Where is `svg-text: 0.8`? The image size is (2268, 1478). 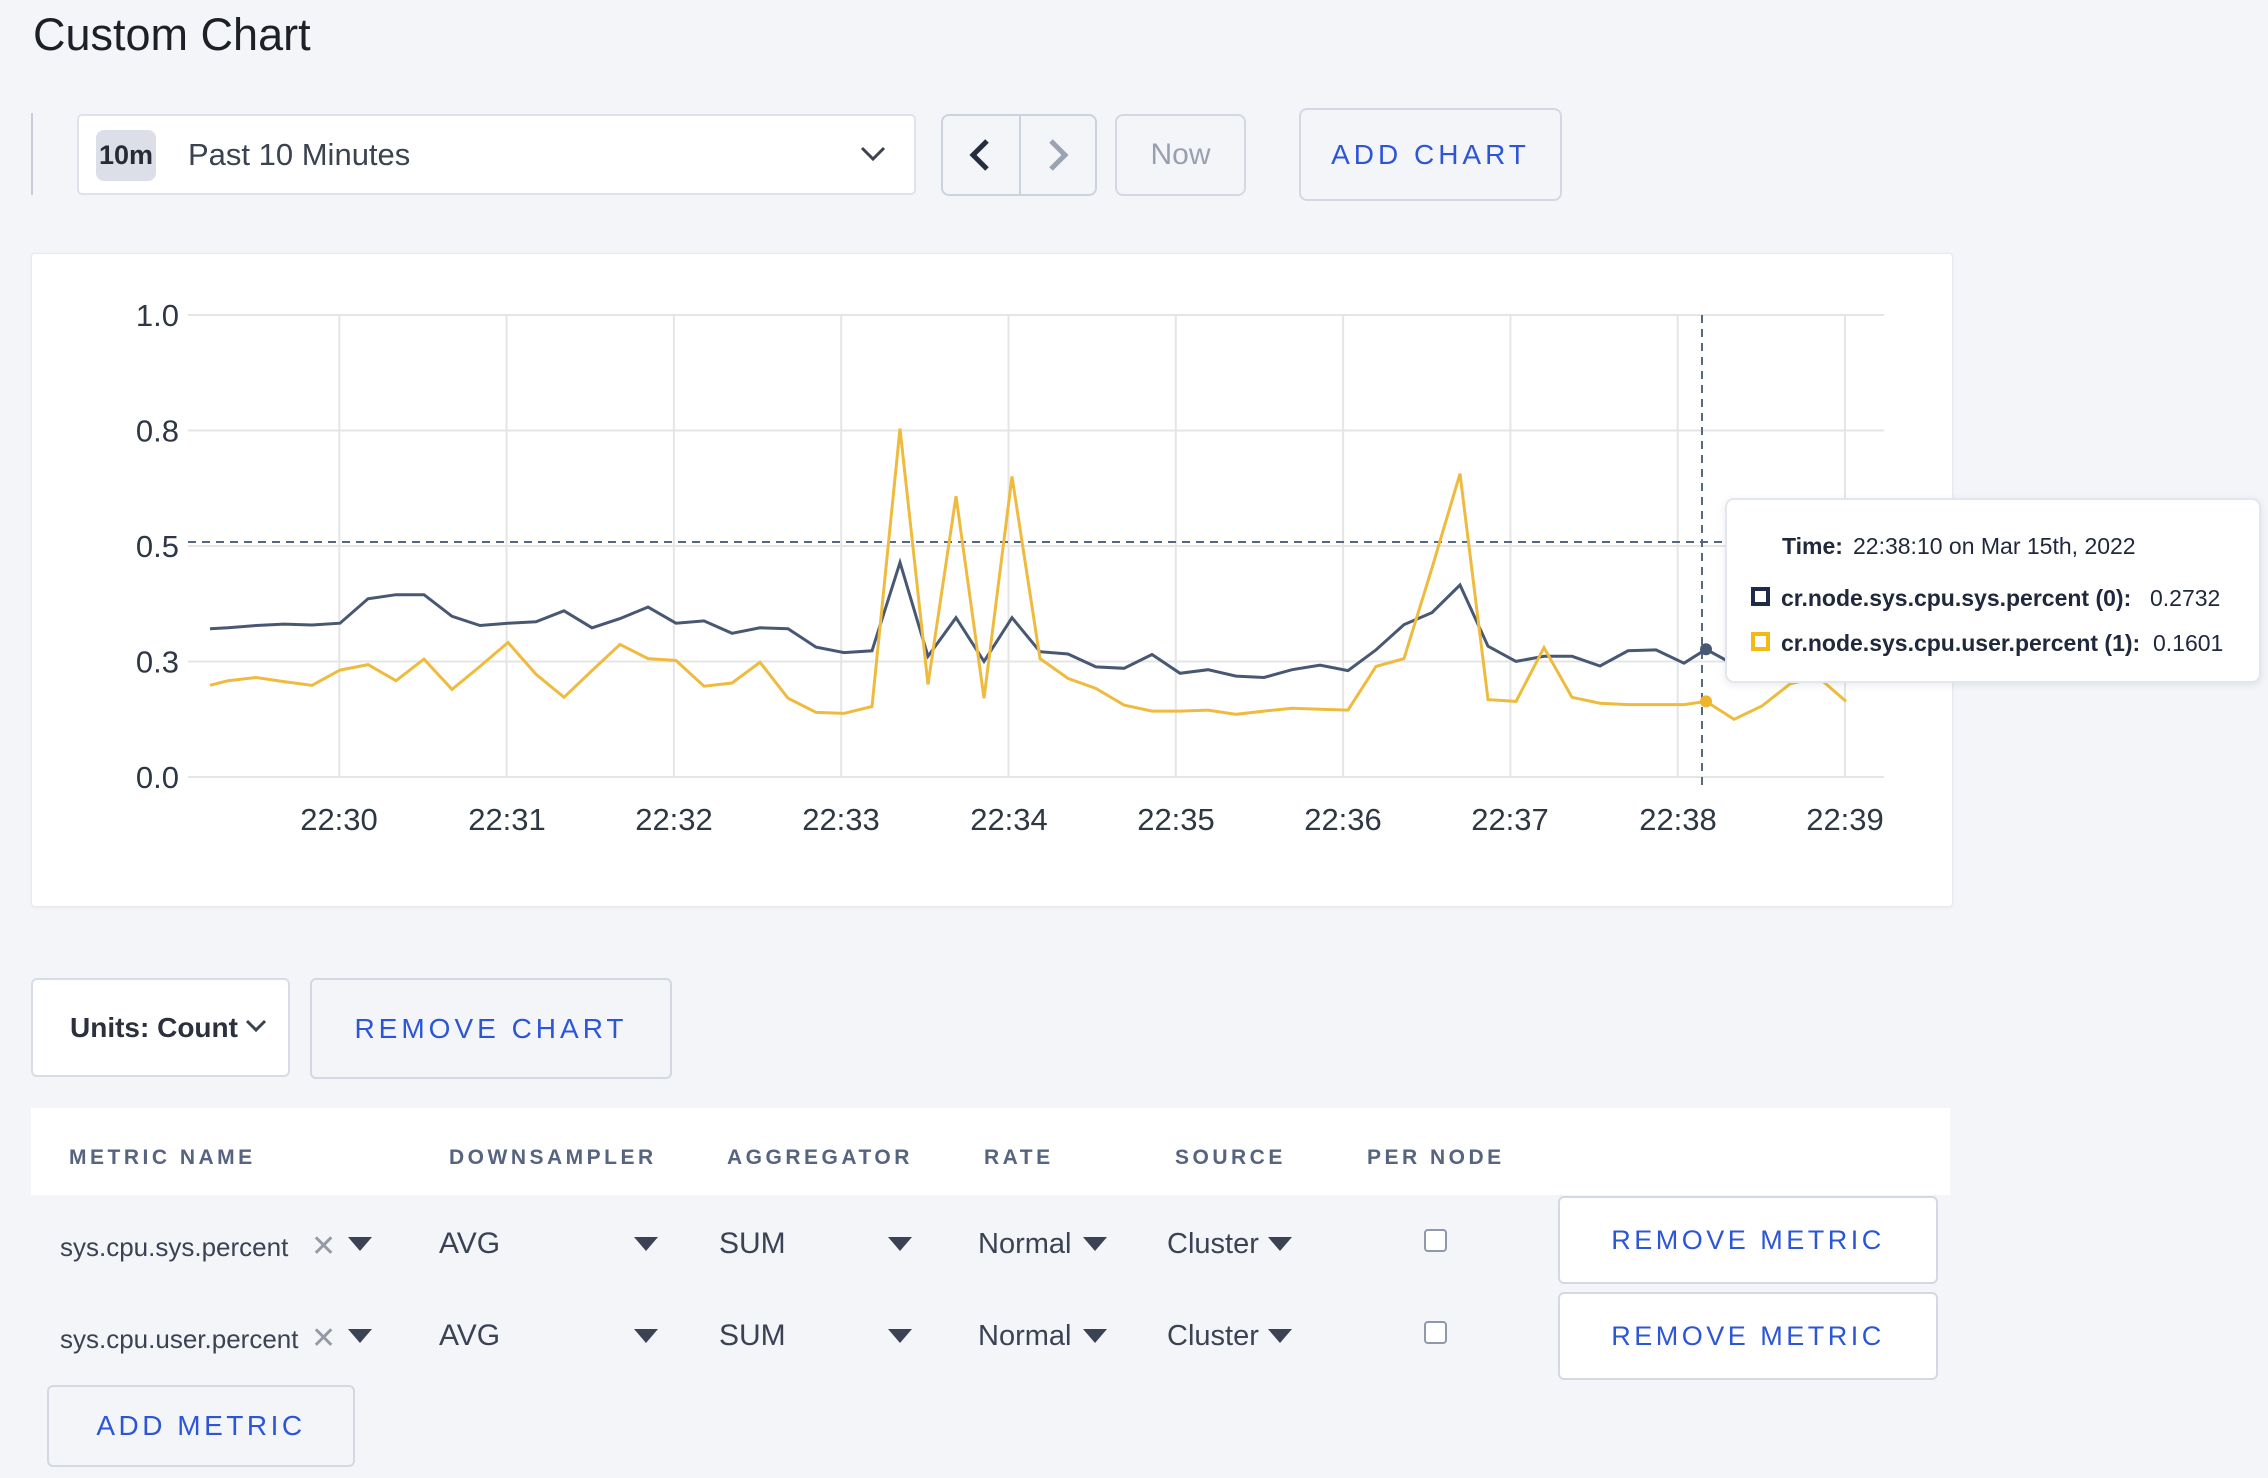
svg-text: 0.8 is located at coordinates (157, 431).